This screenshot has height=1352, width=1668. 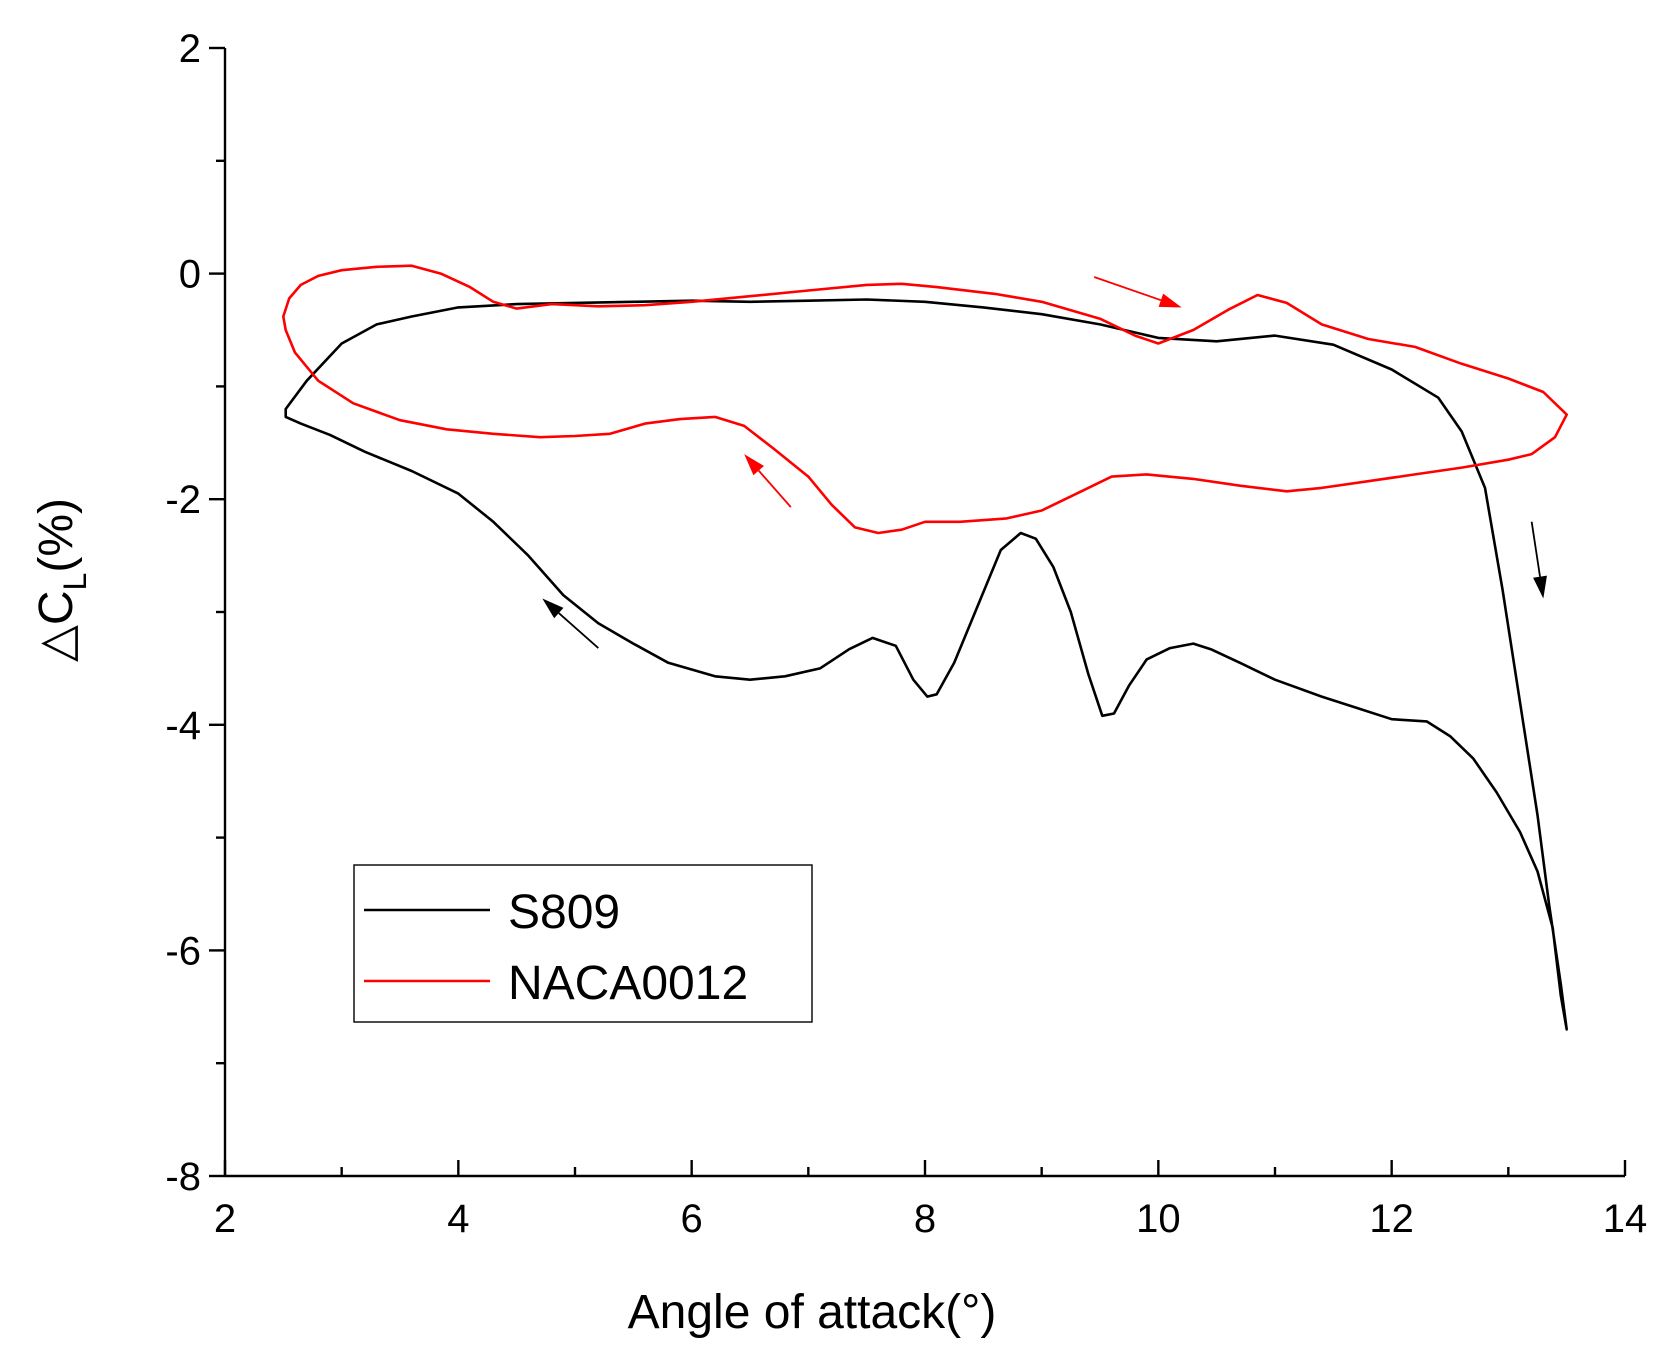 What do you see at coordinates (1625, 1219) in the screenshot?
I see `x-tick-label-14: 14` at bounding box center [1625, 1219].